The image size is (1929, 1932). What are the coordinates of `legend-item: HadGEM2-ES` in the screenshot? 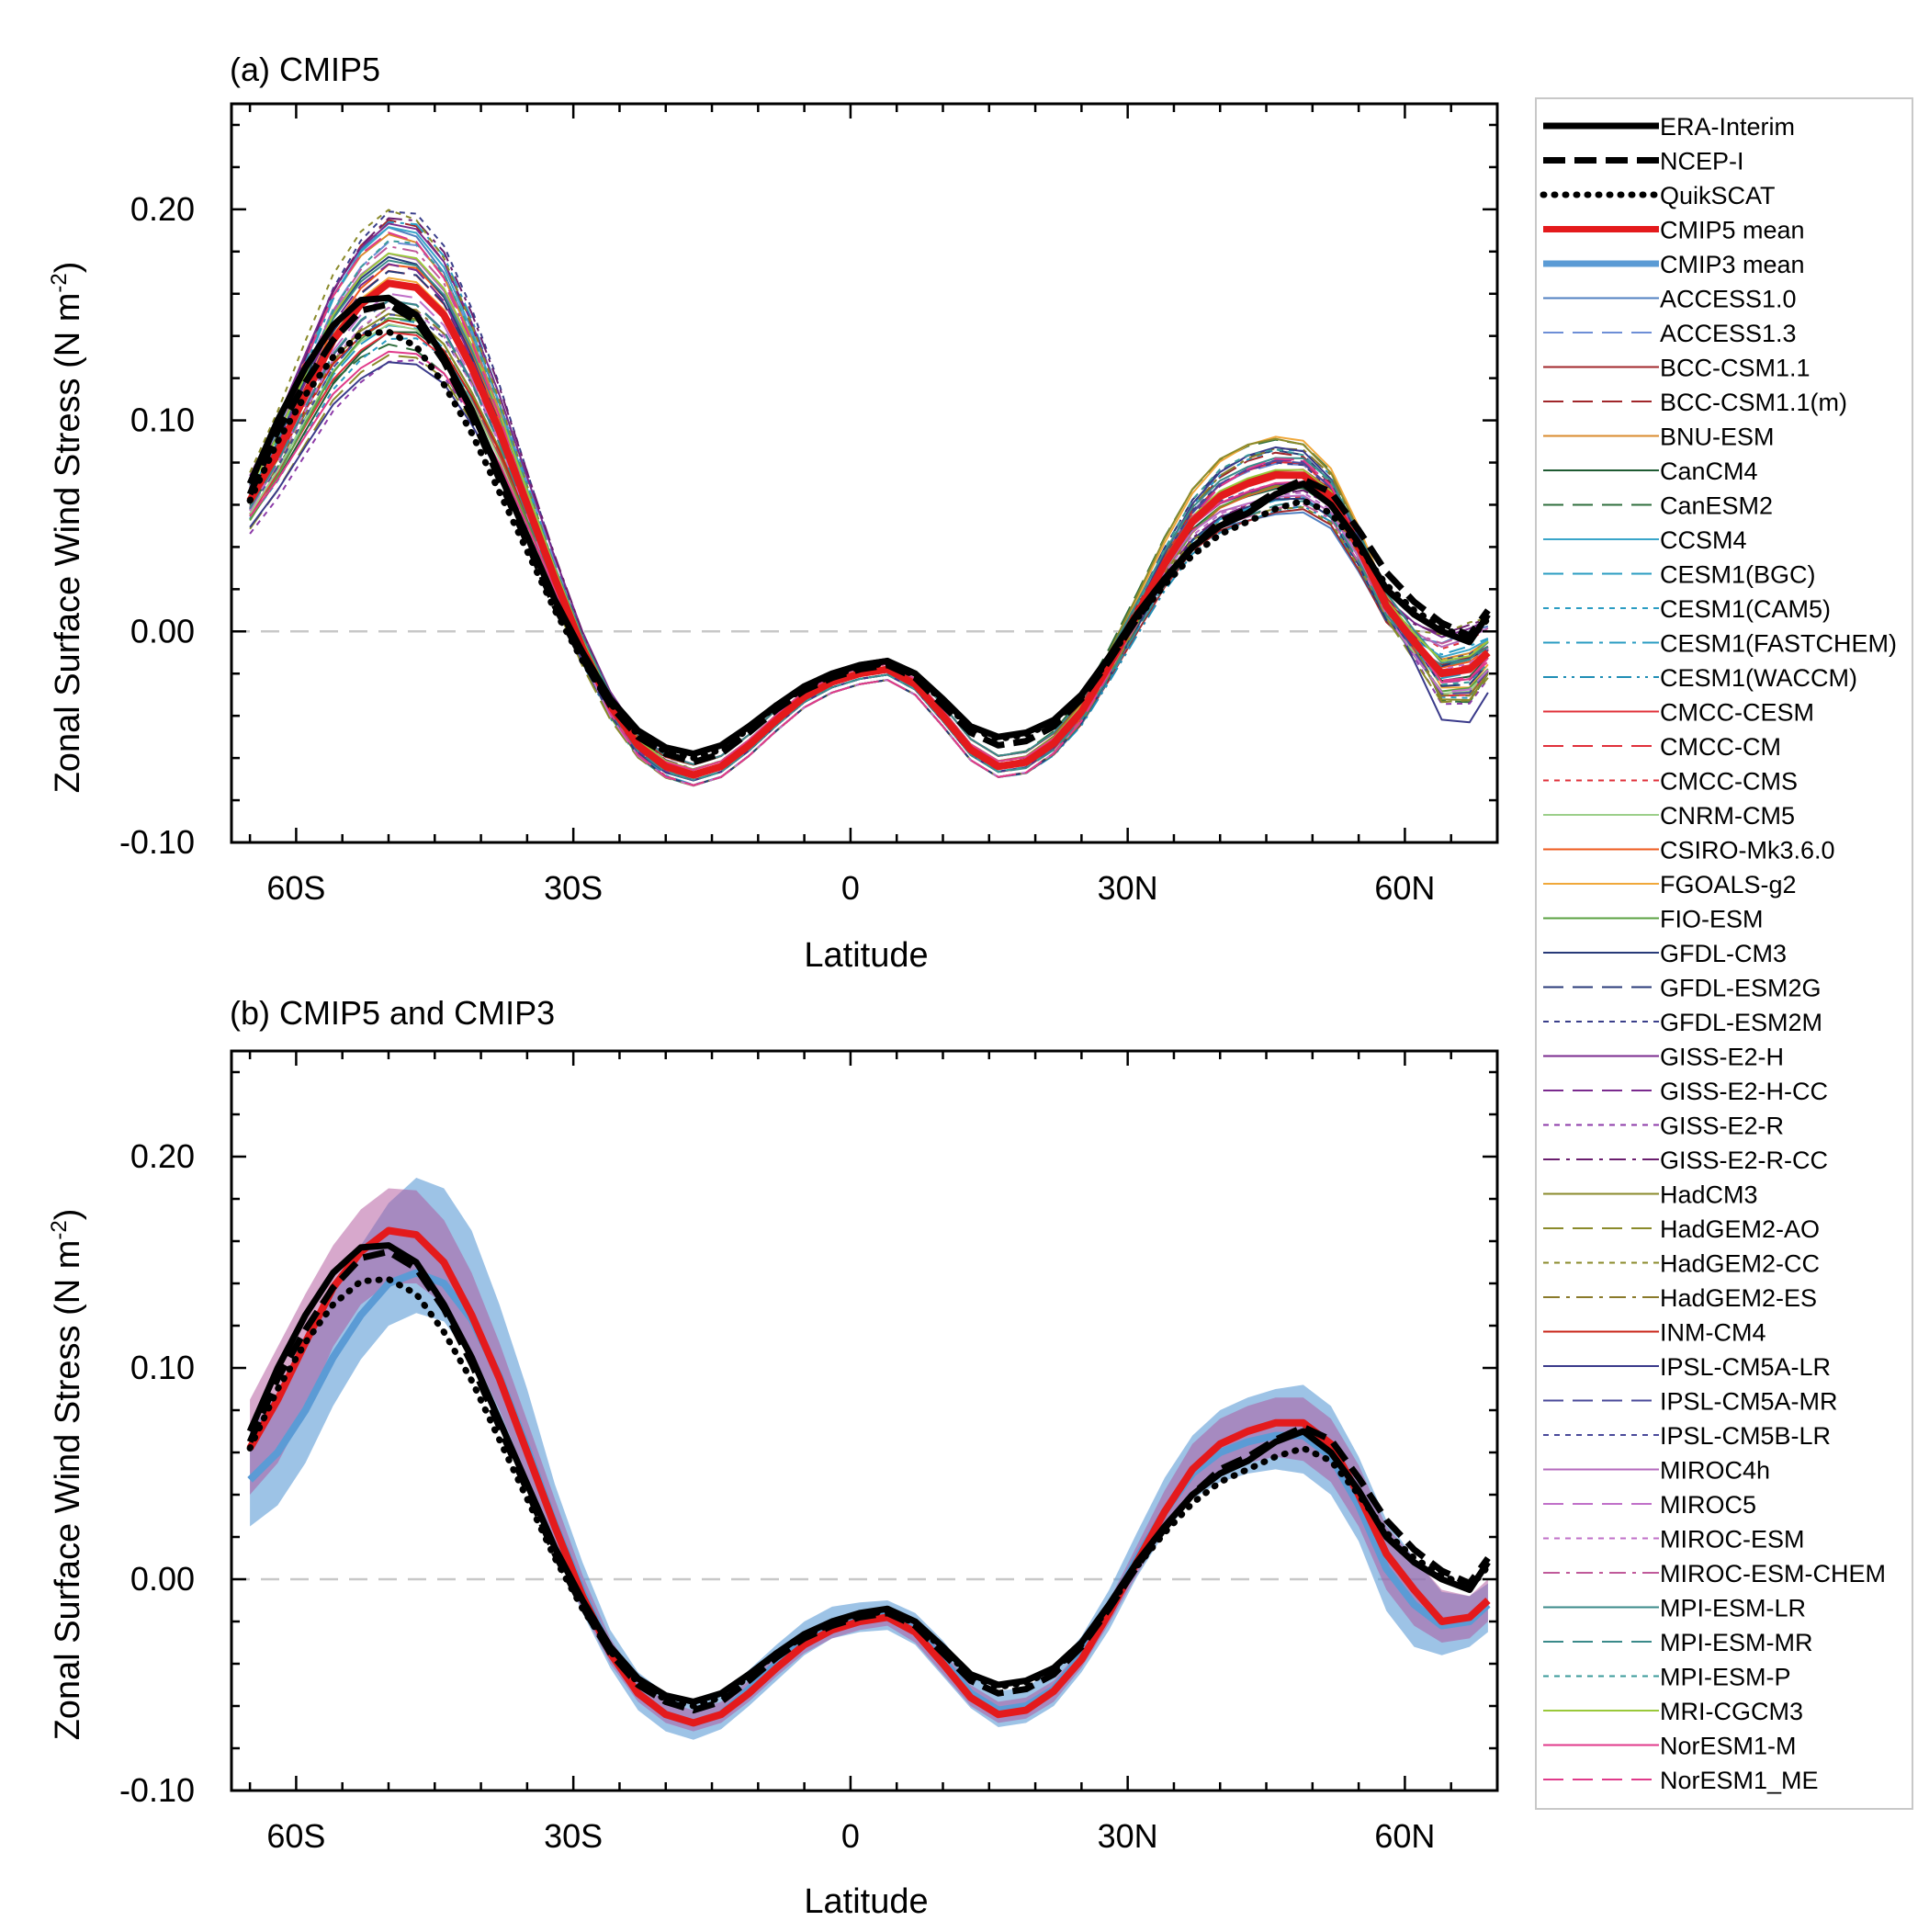 It's located at (1680, 1298).